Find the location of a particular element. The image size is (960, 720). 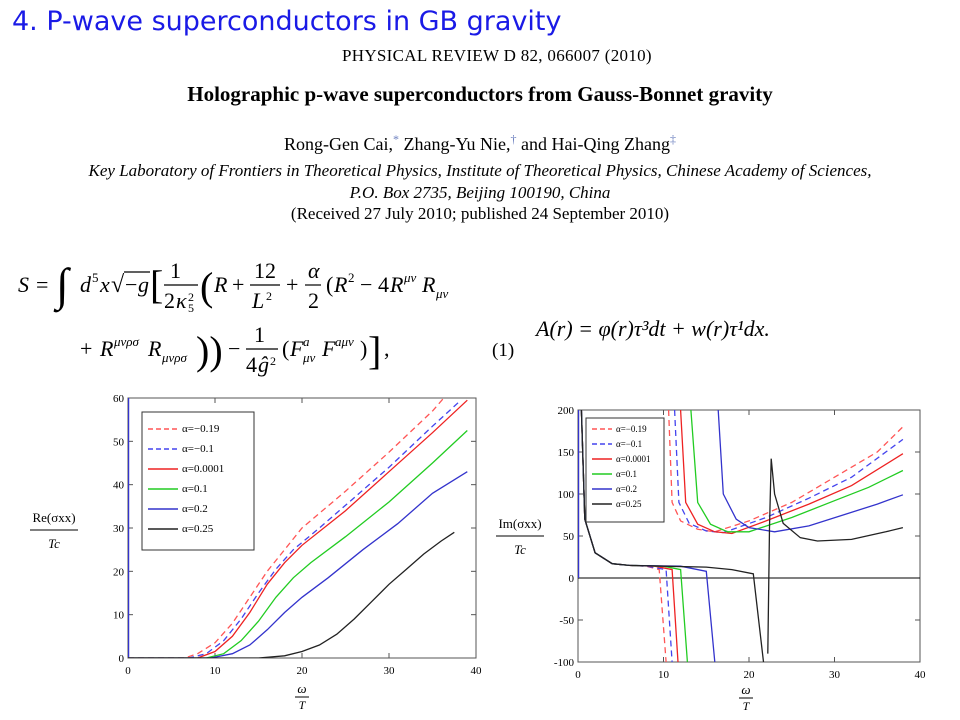

svg-text: α is located at coordinates (314, 270).